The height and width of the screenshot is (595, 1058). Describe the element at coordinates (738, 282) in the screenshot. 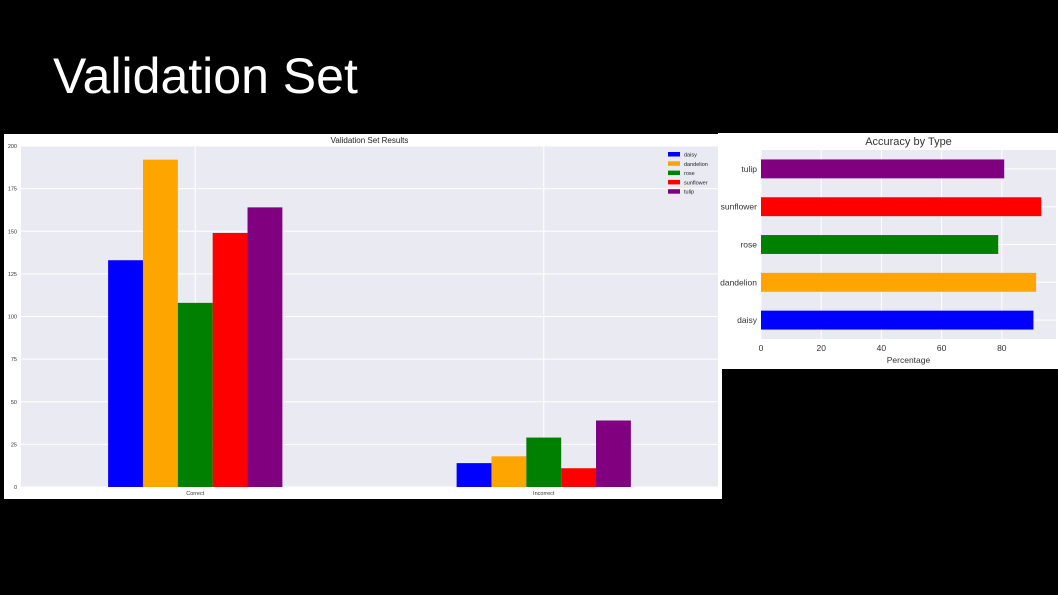

I see `y-tick-label: dandelion` at that location.